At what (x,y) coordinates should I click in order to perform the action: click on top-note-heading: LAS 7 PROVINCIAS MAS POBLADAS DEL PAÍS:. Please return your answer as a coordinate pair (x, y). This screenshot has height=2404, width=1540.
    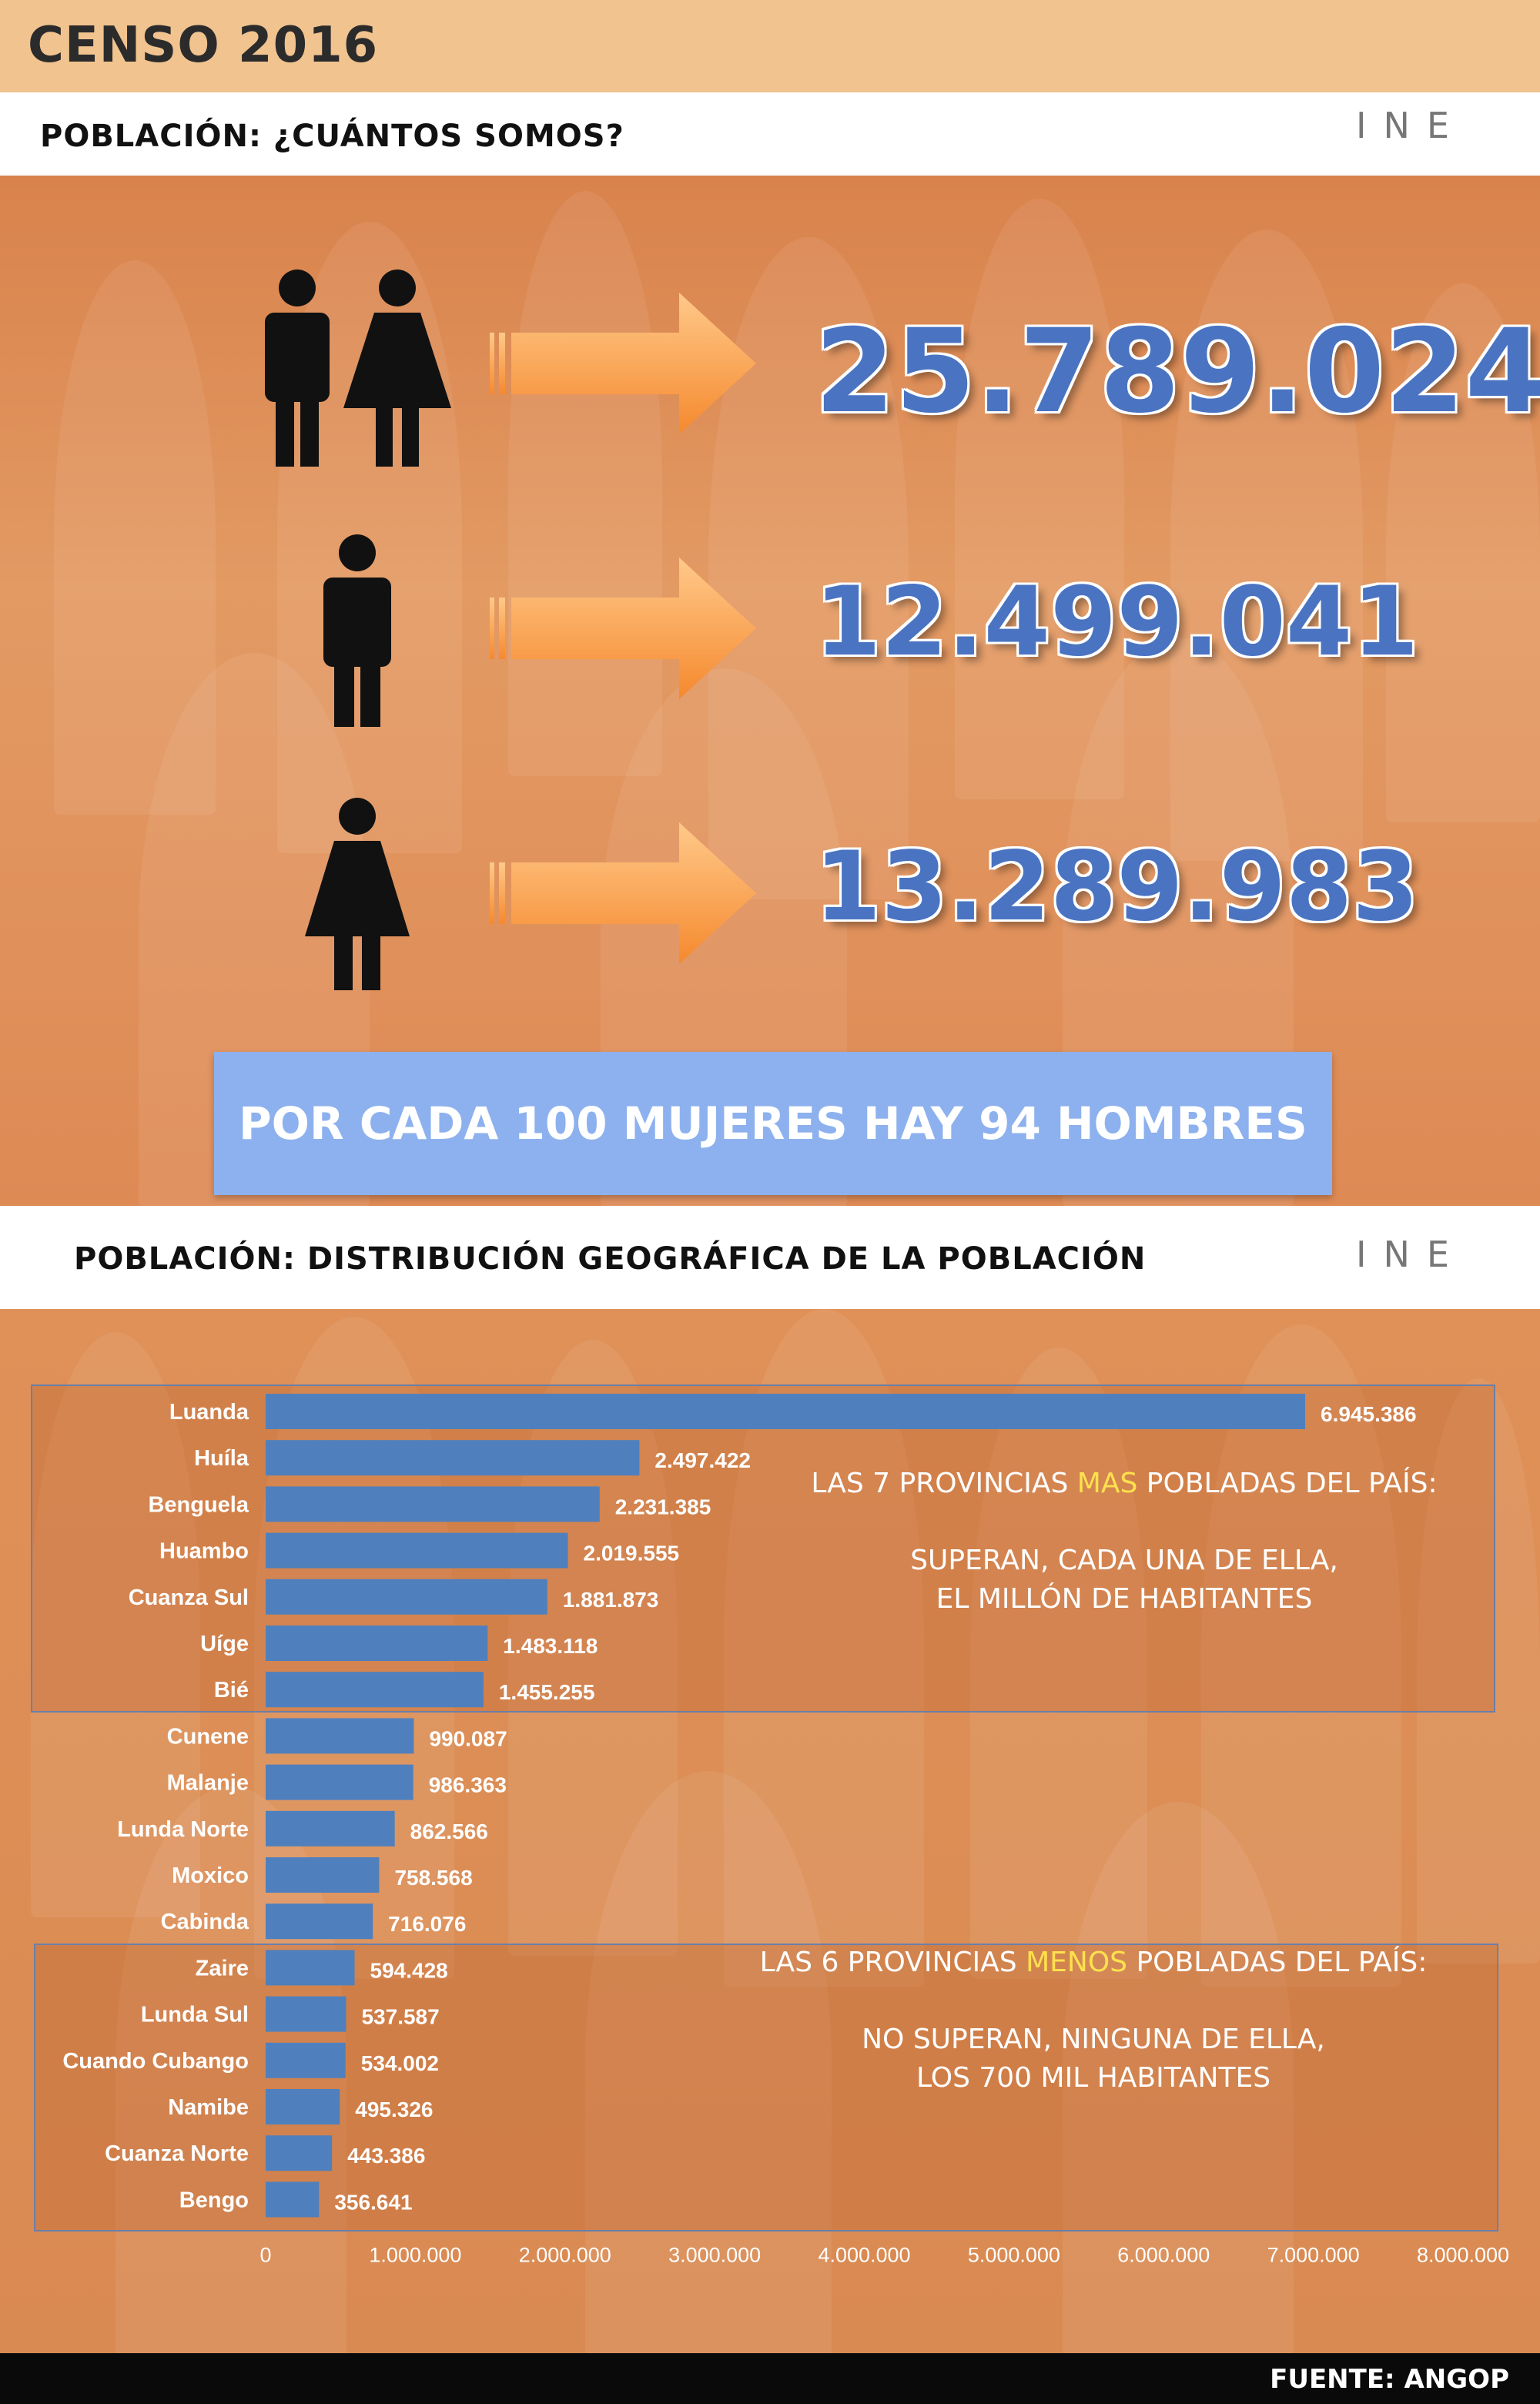
    Looking at the image, I should click on (1124, 1483).